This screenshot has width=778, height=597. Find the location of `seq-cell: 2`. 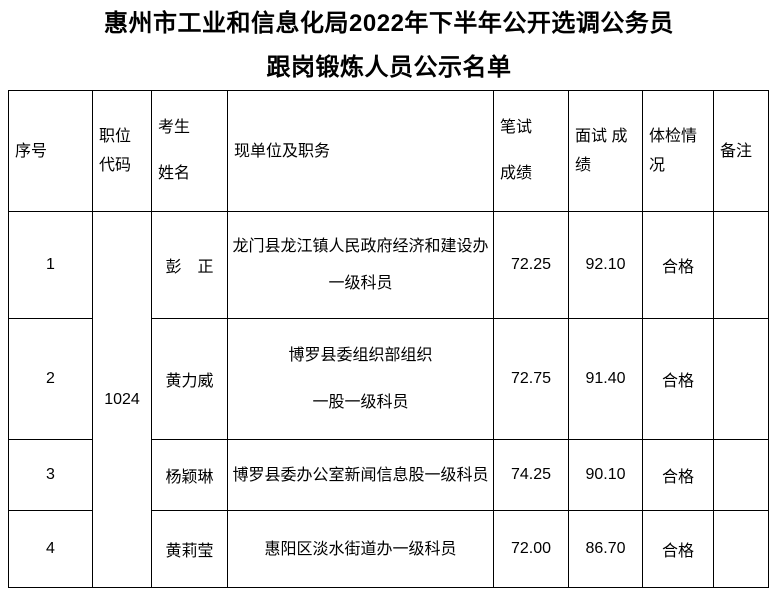

seq-cell: 2 is located at coordinates (50, 379).